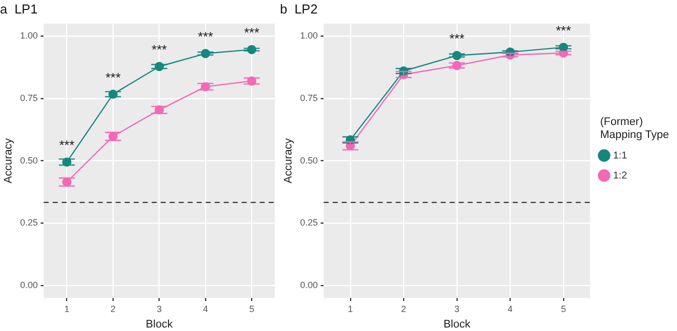 Image resolution: width=677 pixels, height=331 pixels. Describe the element at coordinates (620, 176) in the screenshot. I see `legend-label: 1:2` at that location.